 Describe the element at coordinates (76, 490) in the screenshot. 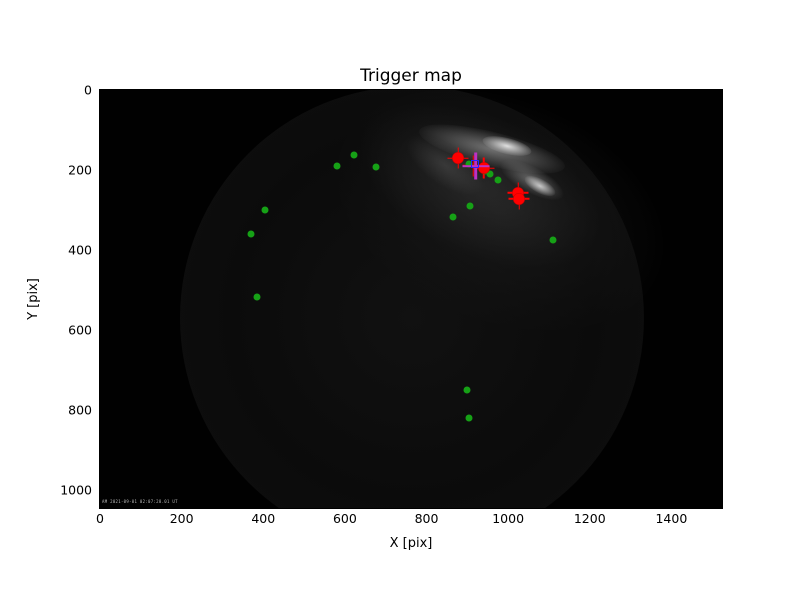

I see `y-tick-label: 1000` at that location.